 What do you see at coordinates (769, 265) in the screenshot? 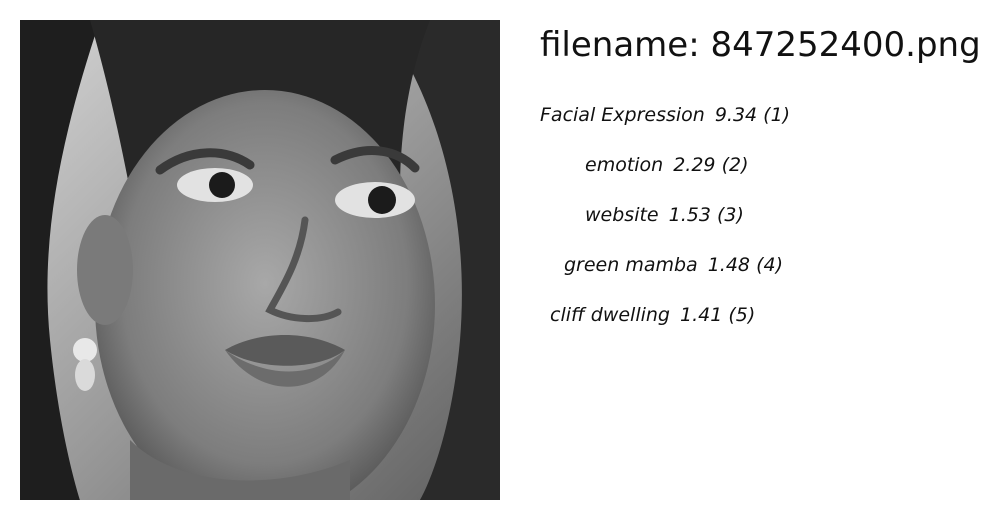
I see `label-rank: (4)` at bounding box center [769, 265].